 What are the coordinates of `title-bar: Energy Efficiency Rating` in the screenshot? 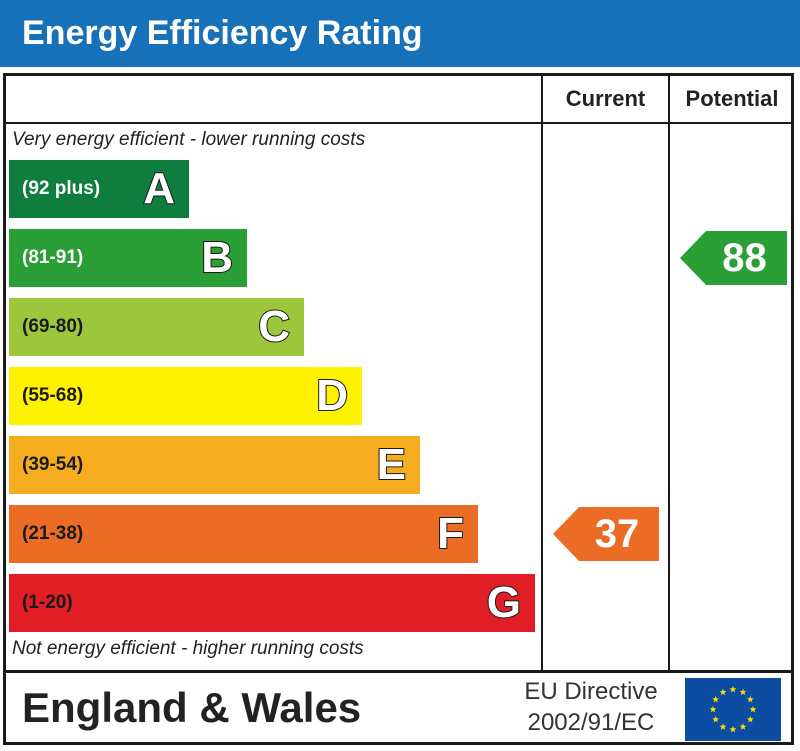 It's located at (400, 33).